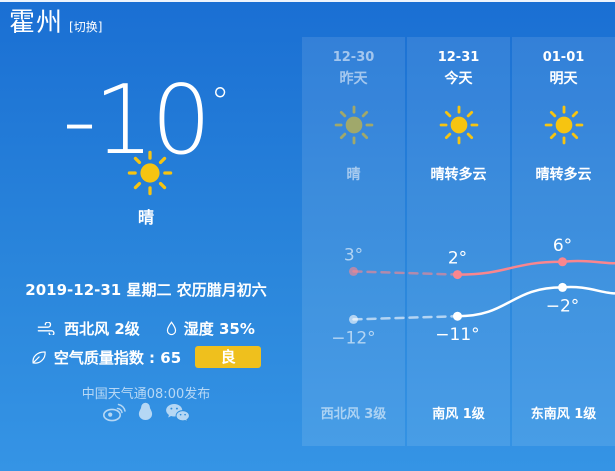  Describe the element at coordinates (353, 241) in the screenshot. I see `forecast-day-yesterday: 12-30 昨天 晴 西北风 3级` at that location.